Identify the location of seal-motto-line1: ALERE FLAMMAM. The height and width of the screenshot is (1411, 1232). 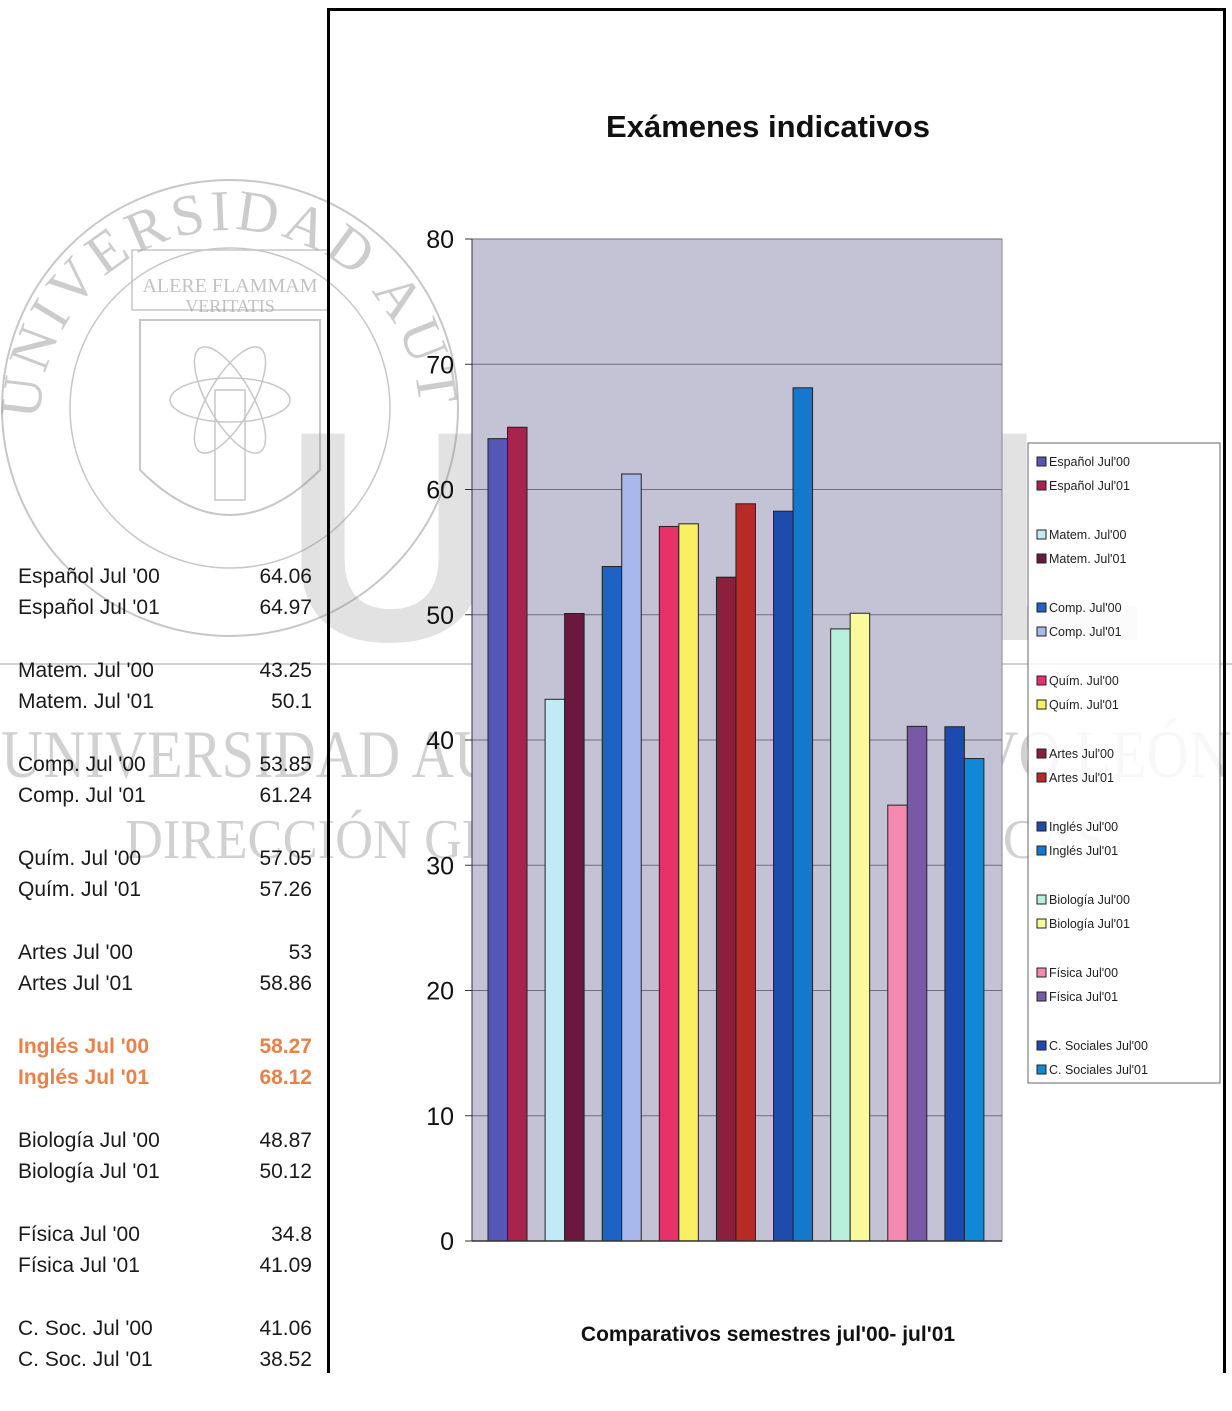
(229, 286).